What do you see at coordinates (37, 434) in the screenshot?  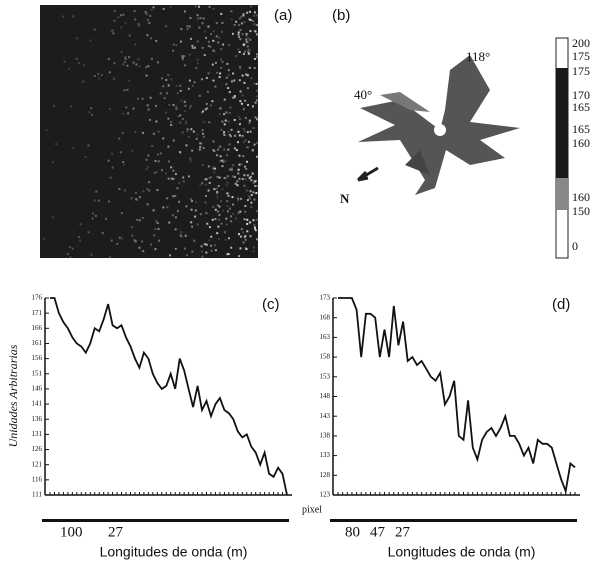 I see `y-tick-label: 131` at bounding box center [37, 434].